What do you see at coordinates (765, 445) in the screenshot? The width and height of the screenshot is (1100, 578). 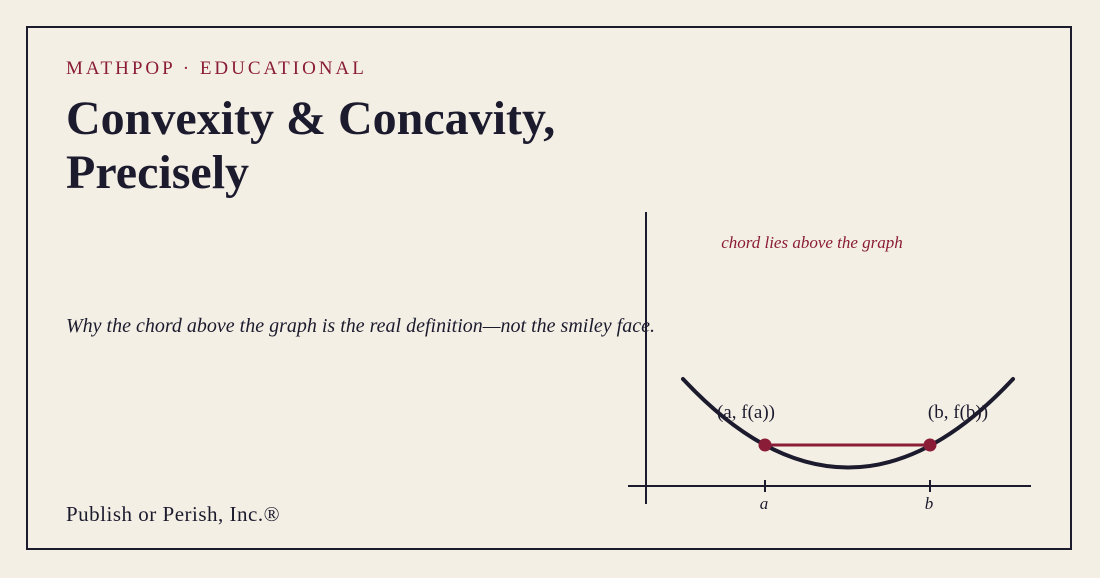 I see `point-a-dot` at bounding box center [765, 445].